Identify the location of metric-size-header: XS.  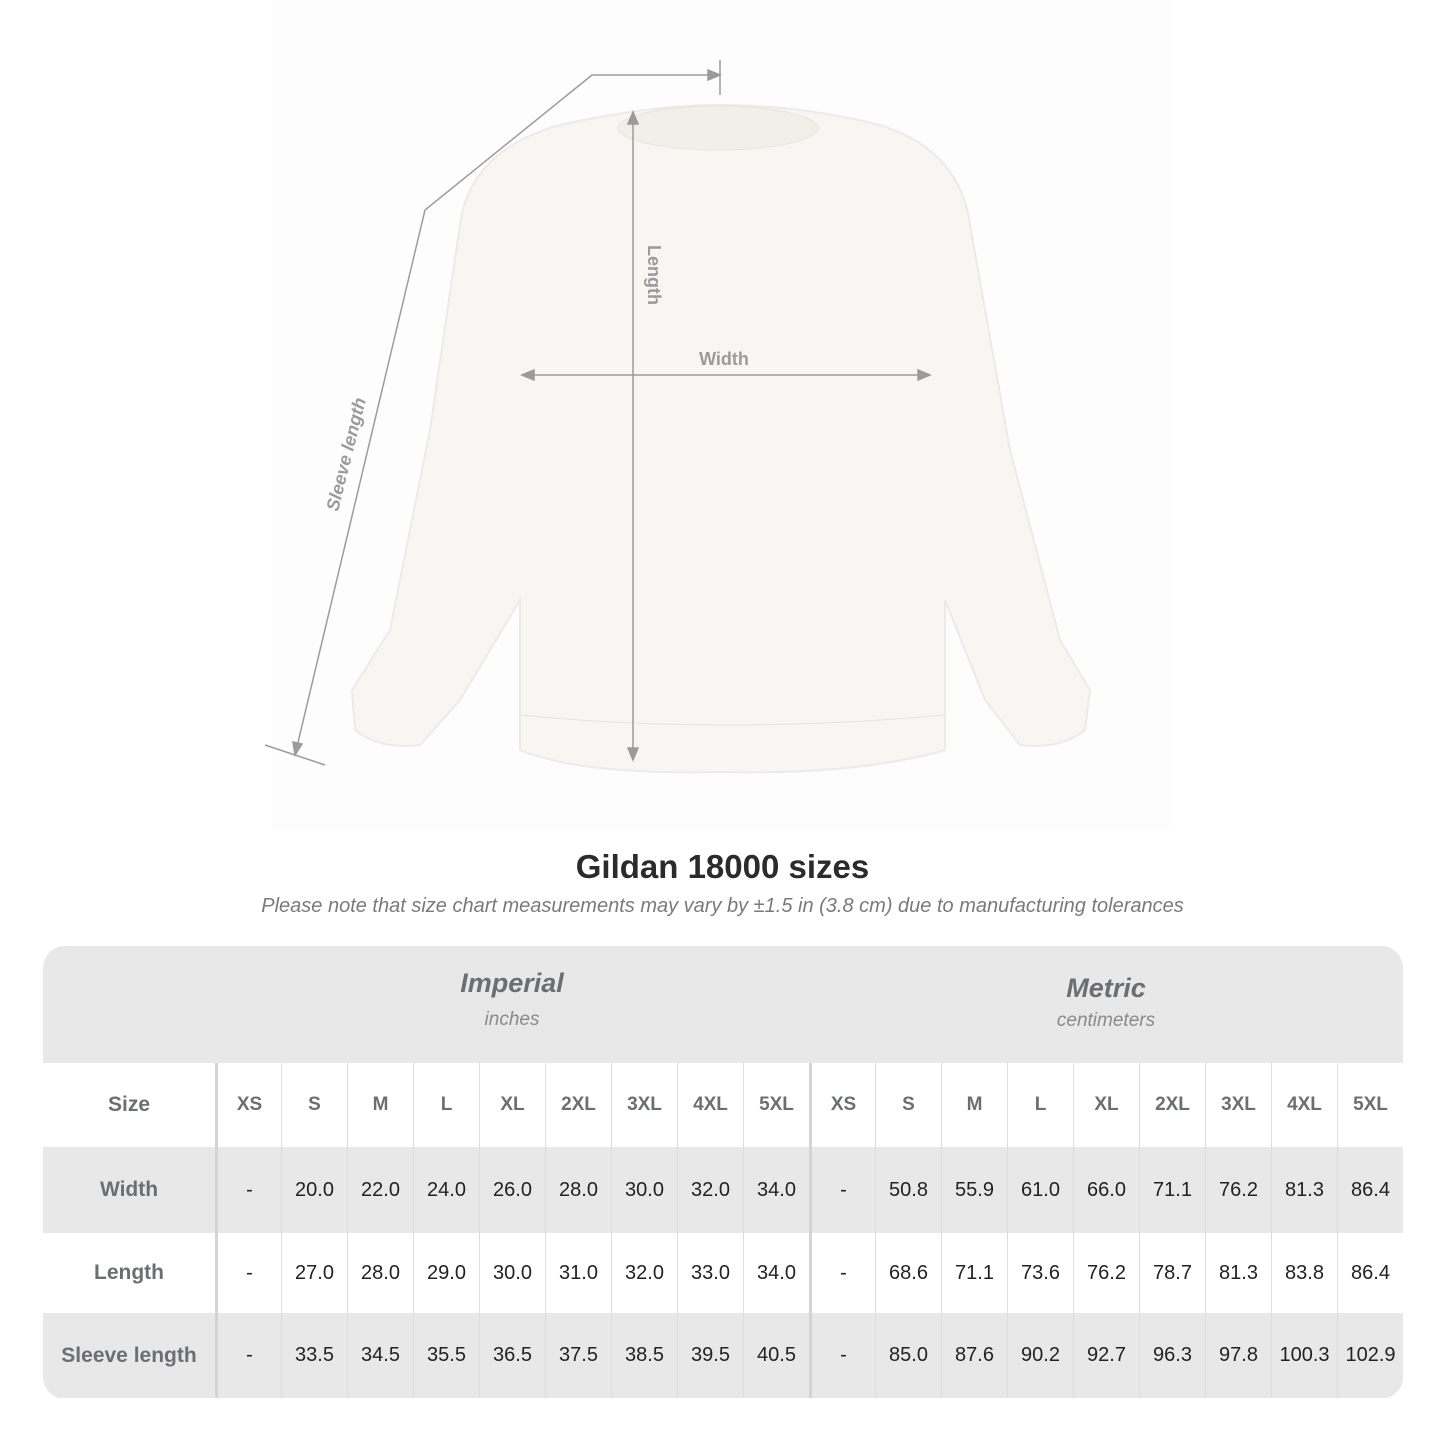
(842, 1105).